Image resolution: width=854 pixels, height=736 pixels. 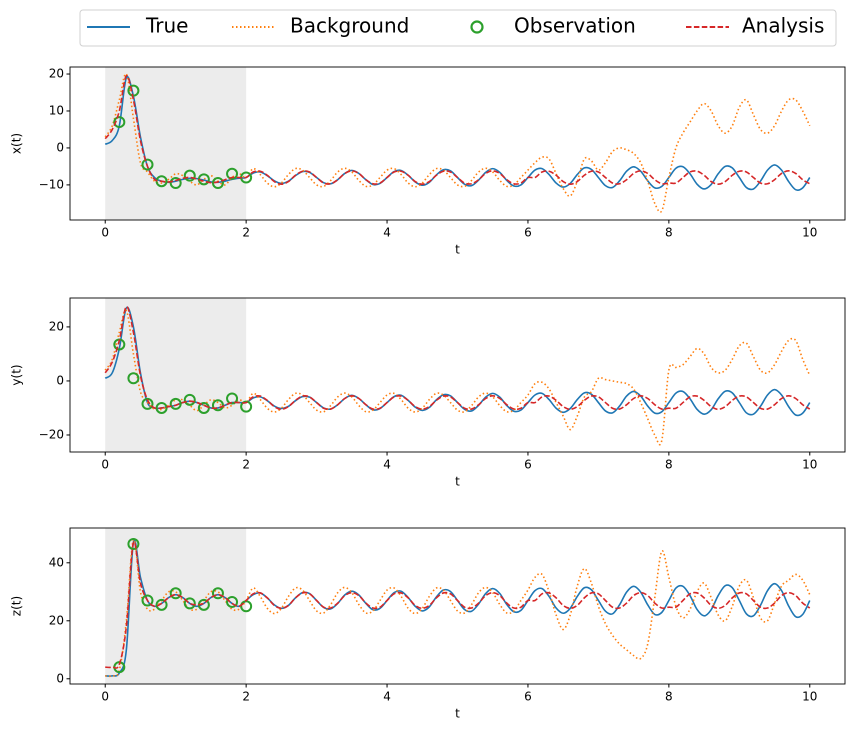 What do you see at coordinates (575, 26) in the screenshot?
I see `legend-label: Observation` at bounding box center [575, 26].